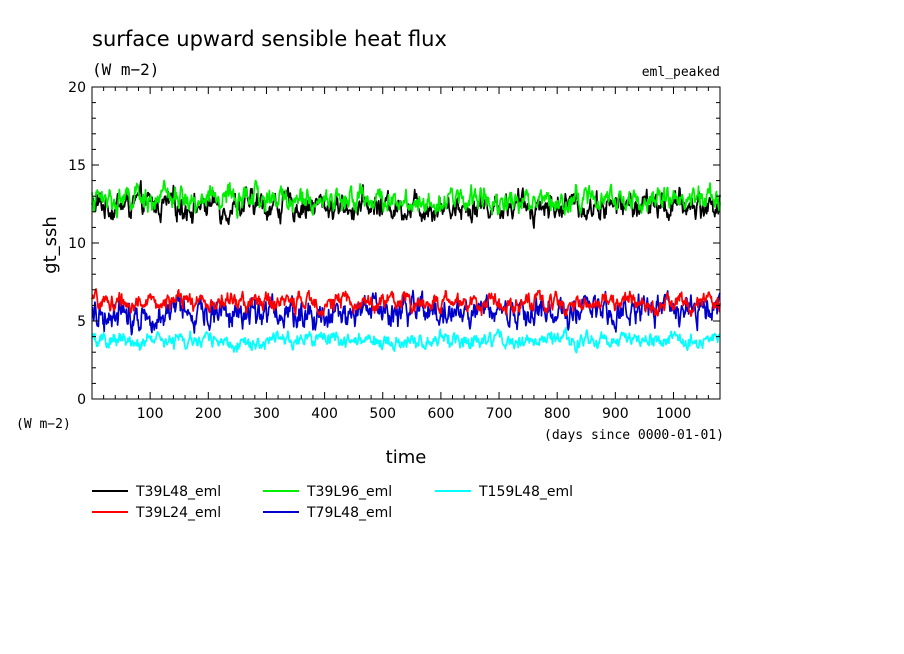 Image resolution: width=904 pixels, height=654 pixels. Describe the element at coordinates (178, 513) in the screenshot. I see `legend-label: T39L24_eml` at that location.